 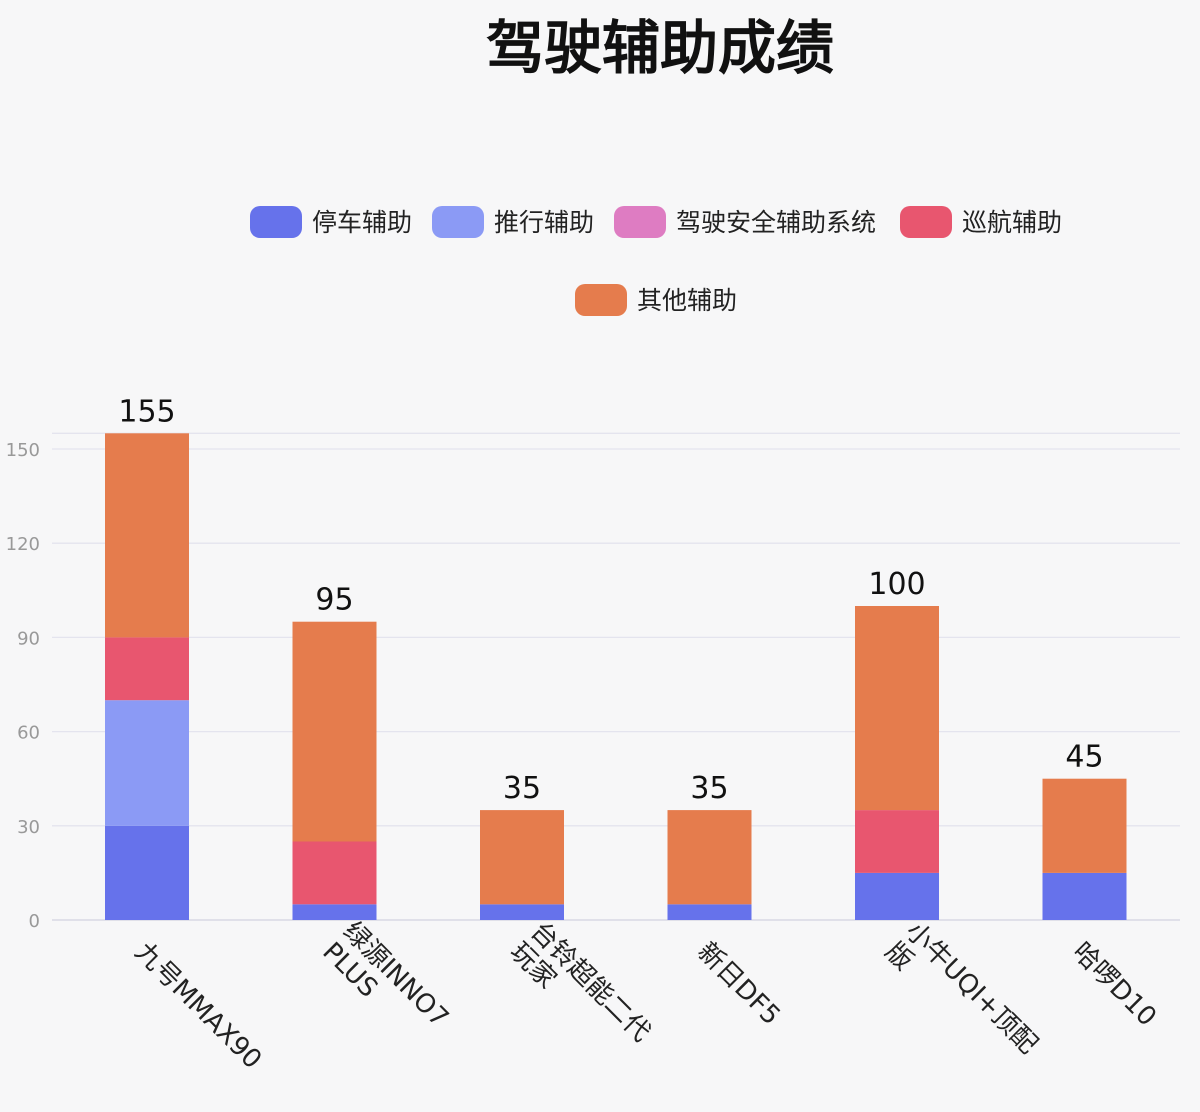 What do you see at coordinates (687, 300) in the screenshot?
I see `legend-label: 其他辅助` at bounding box center [687, 300].